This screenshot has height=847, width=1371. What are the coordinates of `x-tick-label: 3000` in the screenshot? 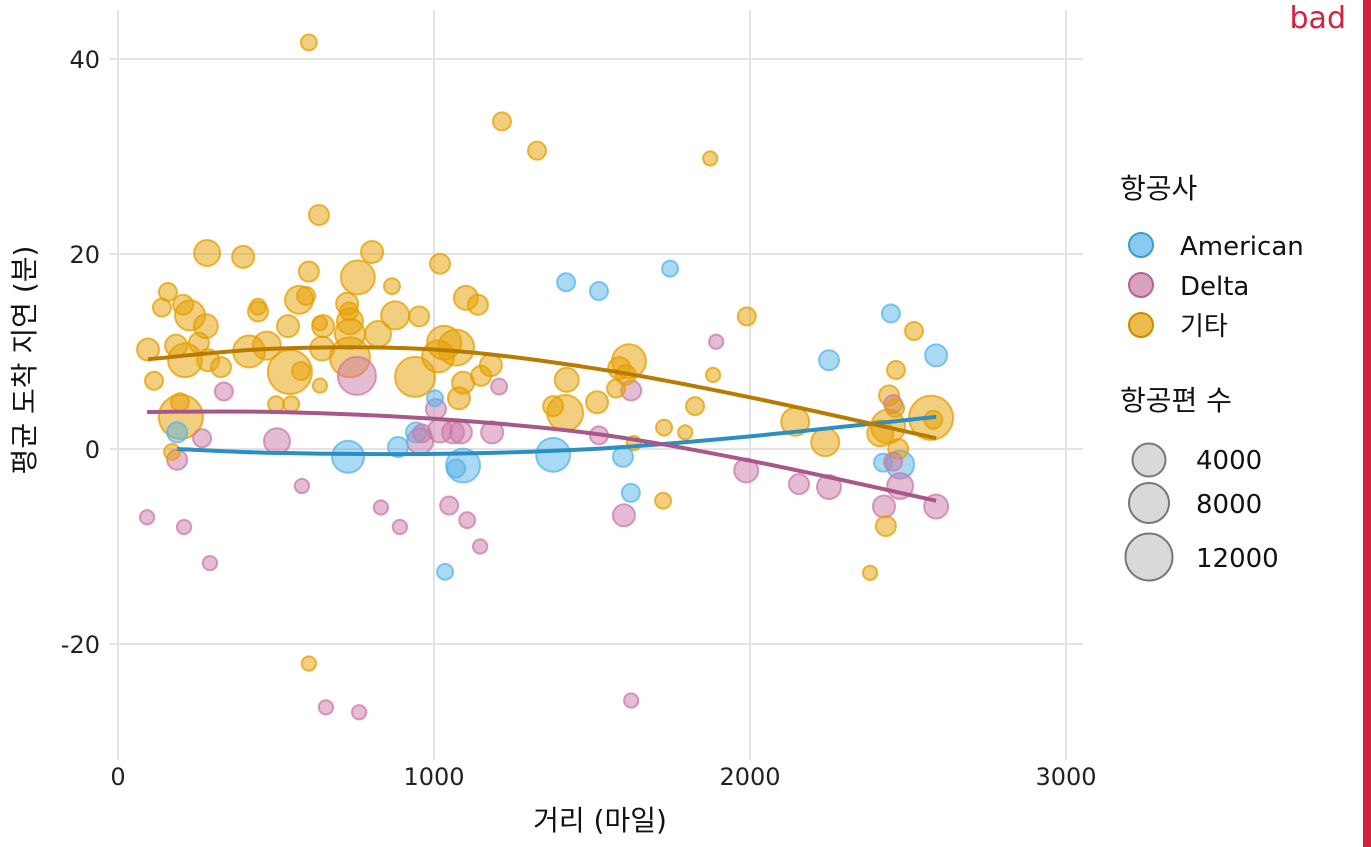 It's located at (1065, 777).